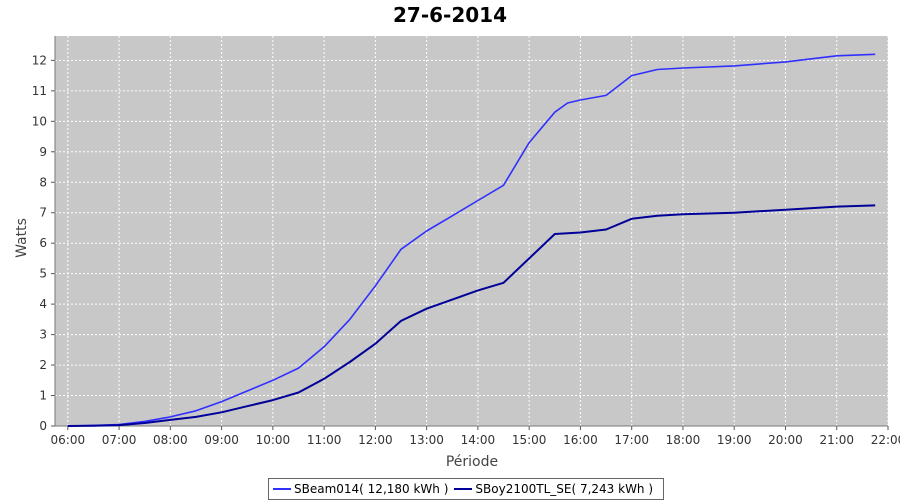 The image size is (900, 500). What do you see at coordinates (119, 440) in the screenshot?
I see `x-tick-label: 07:00` at bounding box center [119, 440].